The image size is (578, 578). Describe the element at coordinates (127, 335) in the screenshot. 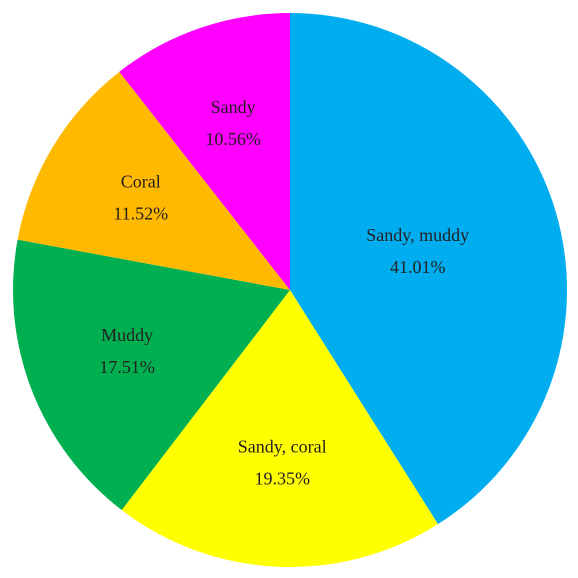

I see `slice-label: Muddy` at that location.